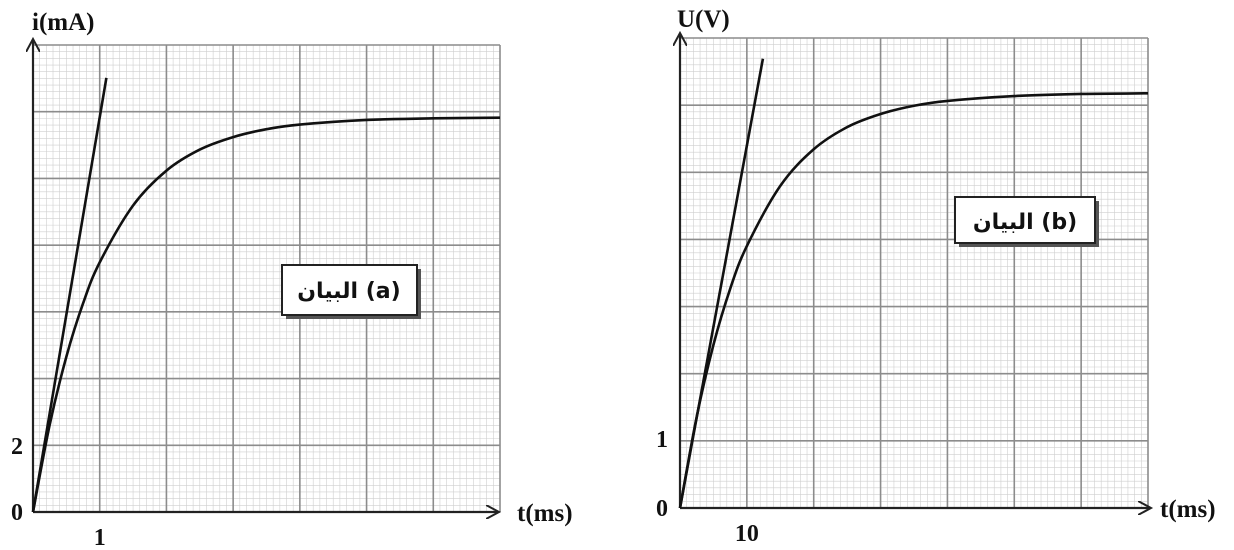 The width and height of the screenshot is (1234, 550). I want to click on y-axis-label: U(V), so click(703, 19).